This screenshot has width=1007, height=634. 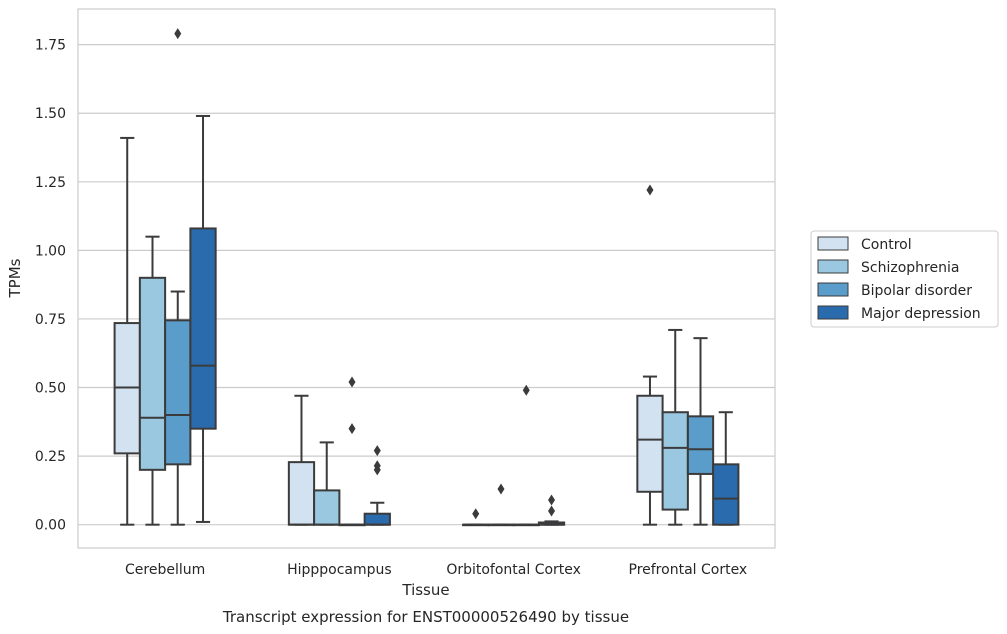 I want to click on y-axis-label: TPMs, so click(x=15, y=278).